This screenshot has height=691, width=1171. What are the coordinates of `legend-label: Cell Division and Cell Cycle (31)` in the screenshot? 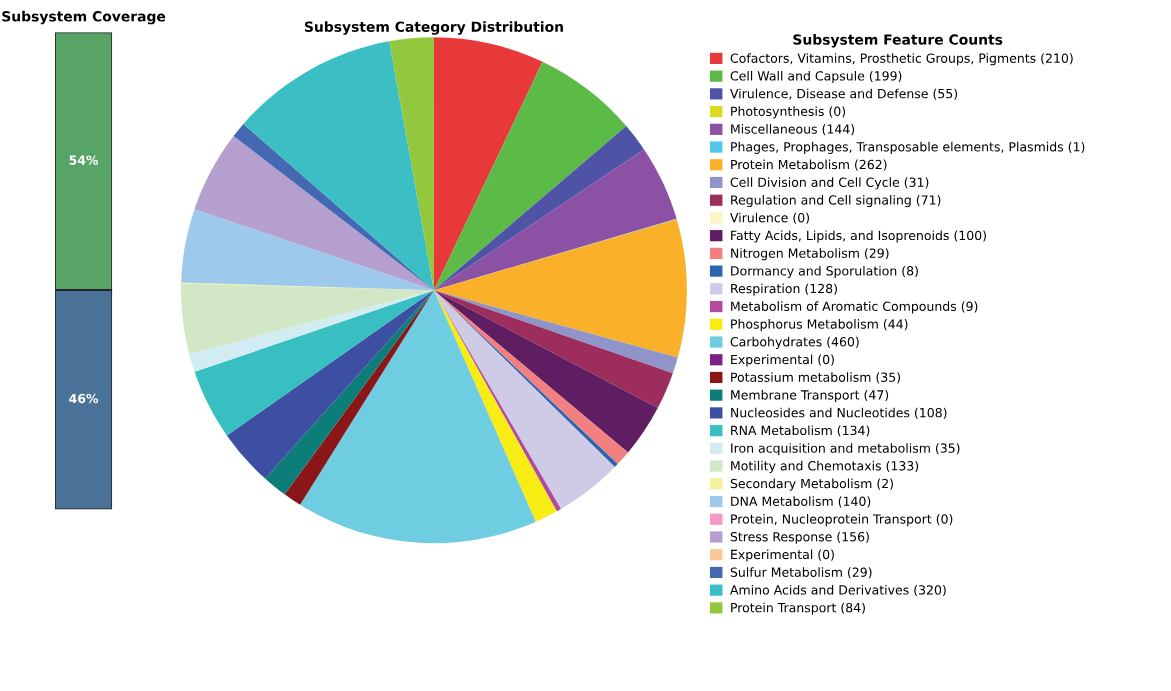 It's located at (829, 183).